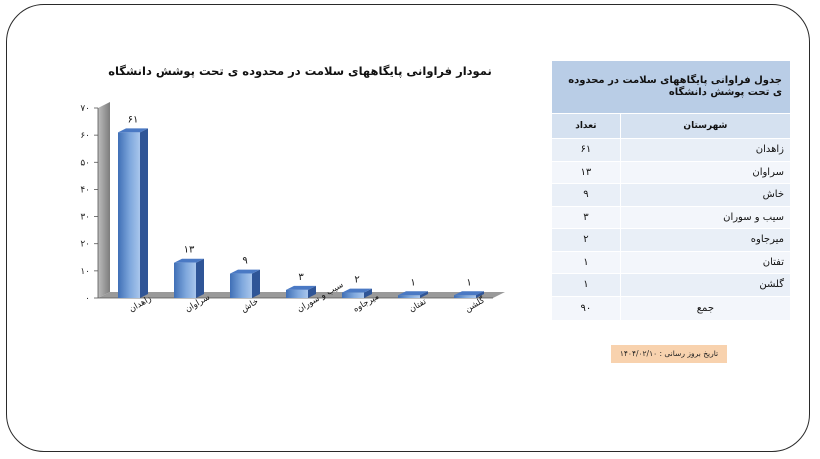  I want to click on table-row: خاش ۹, so click(671, 195).